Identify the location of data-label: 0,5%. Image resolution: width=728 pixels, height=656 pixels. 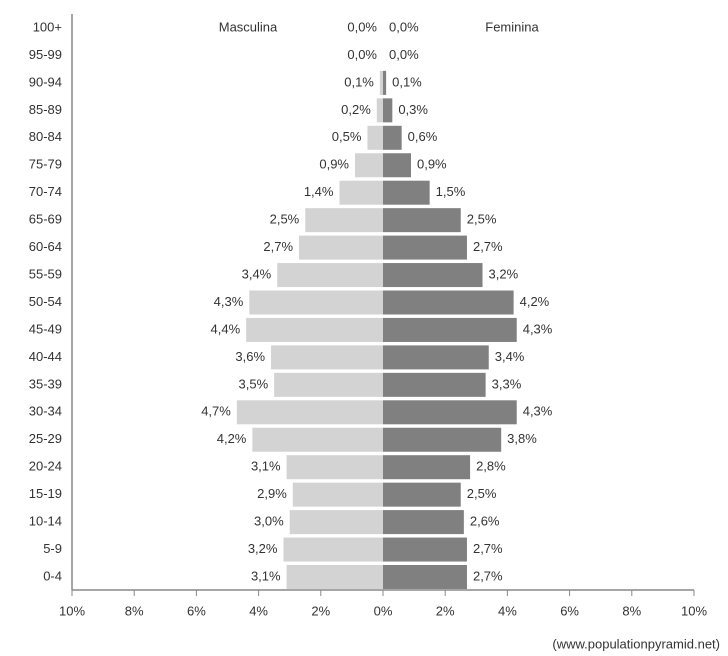
(347, 136).